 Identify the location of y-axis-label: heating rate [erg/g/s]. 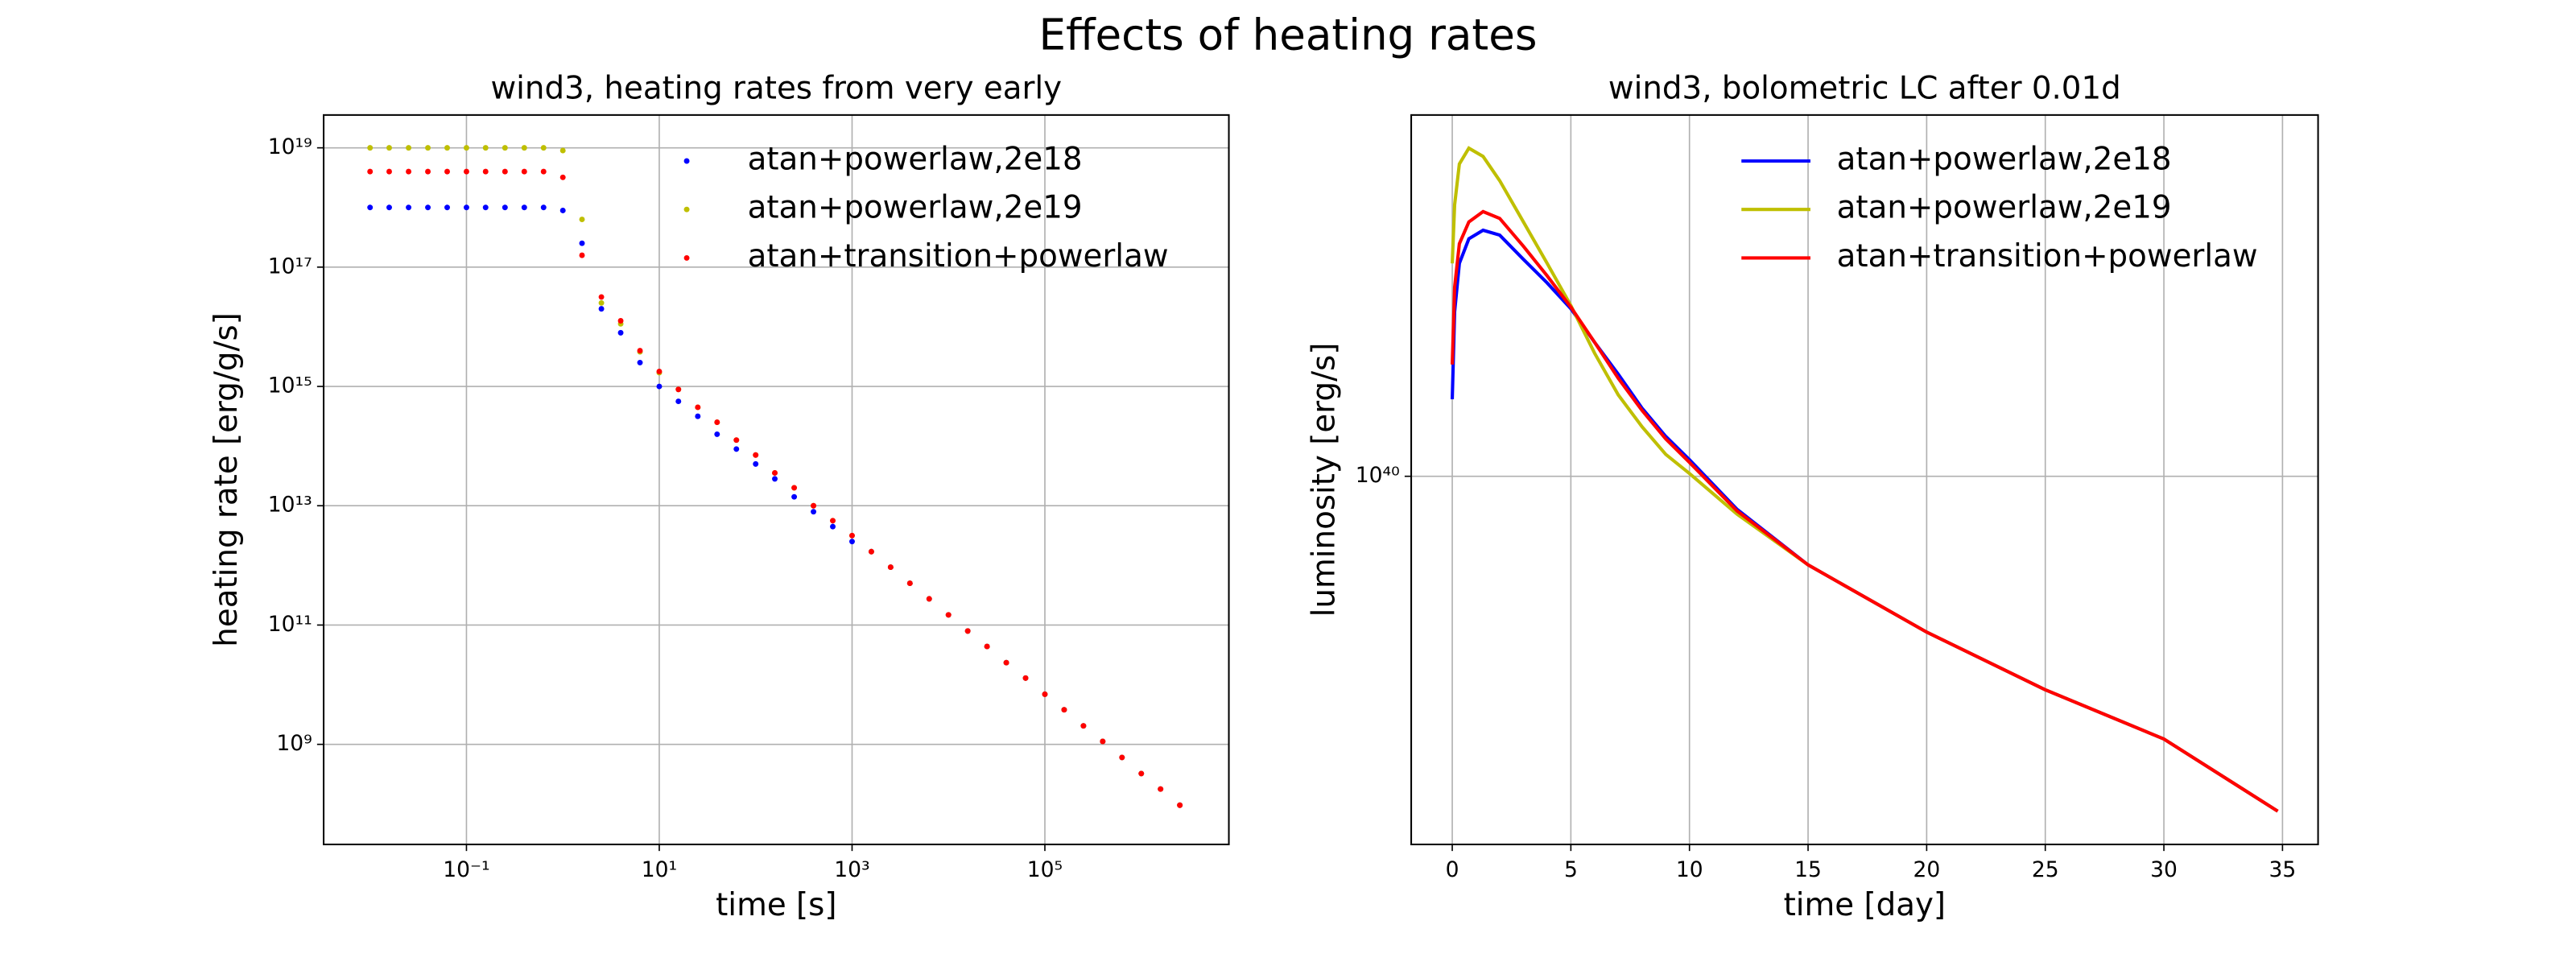
(226, 479).